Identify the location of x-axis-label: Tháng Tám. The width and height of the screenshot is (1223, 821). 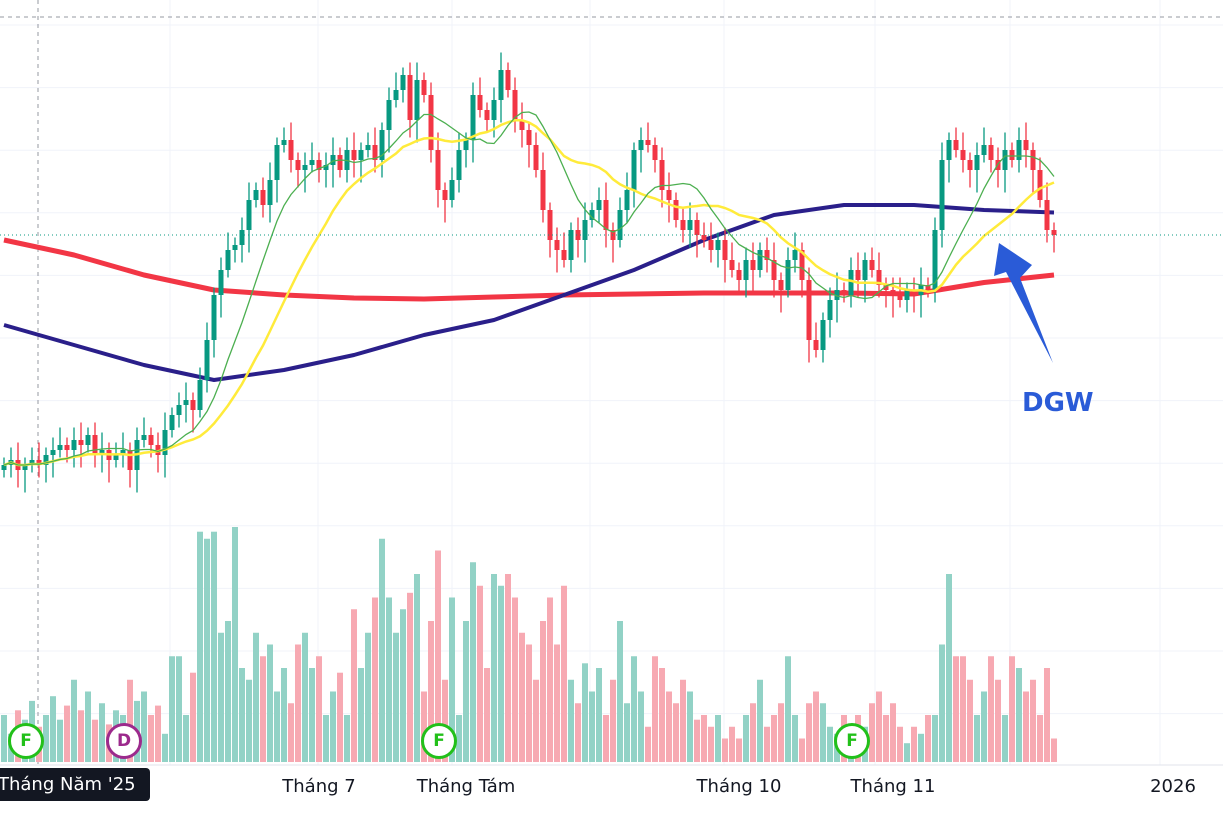
(466, 786).